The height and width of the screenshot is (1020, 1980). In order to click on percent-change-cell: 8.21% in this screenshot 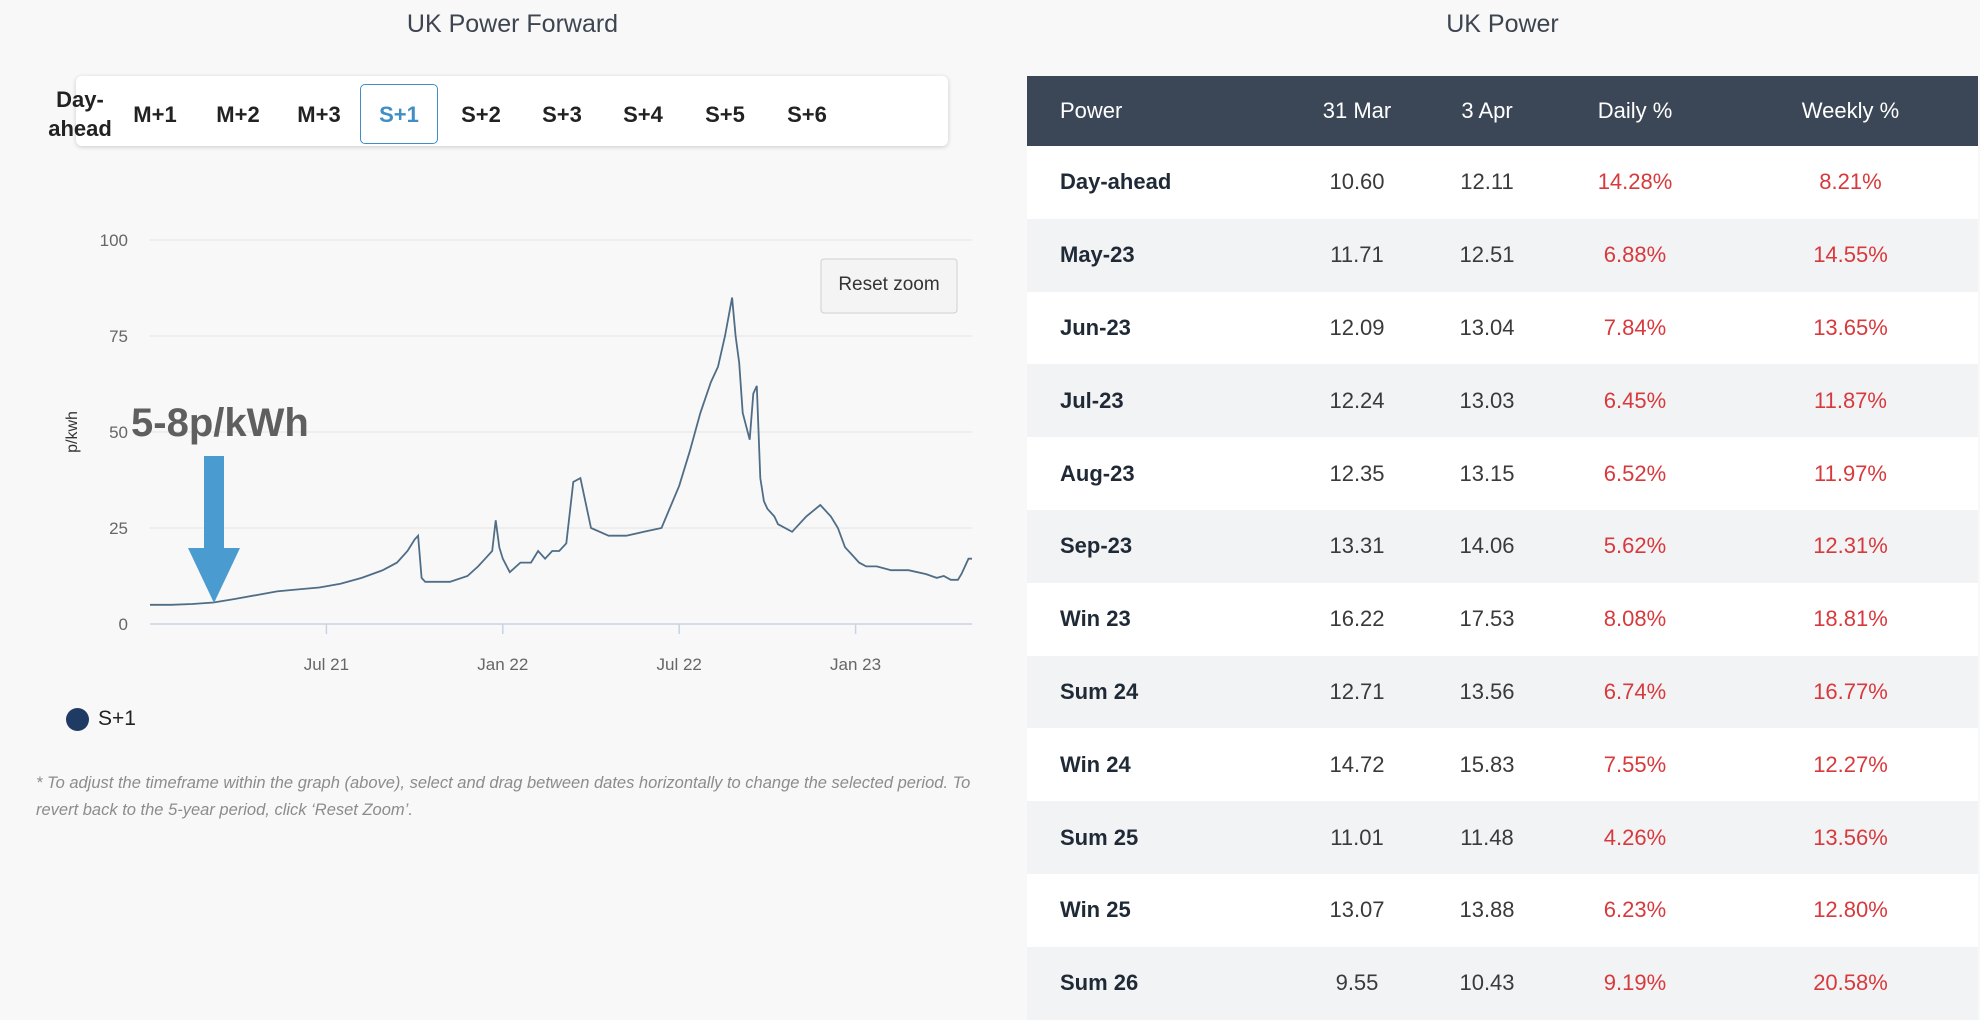, I will do `click(1850, 182)`.